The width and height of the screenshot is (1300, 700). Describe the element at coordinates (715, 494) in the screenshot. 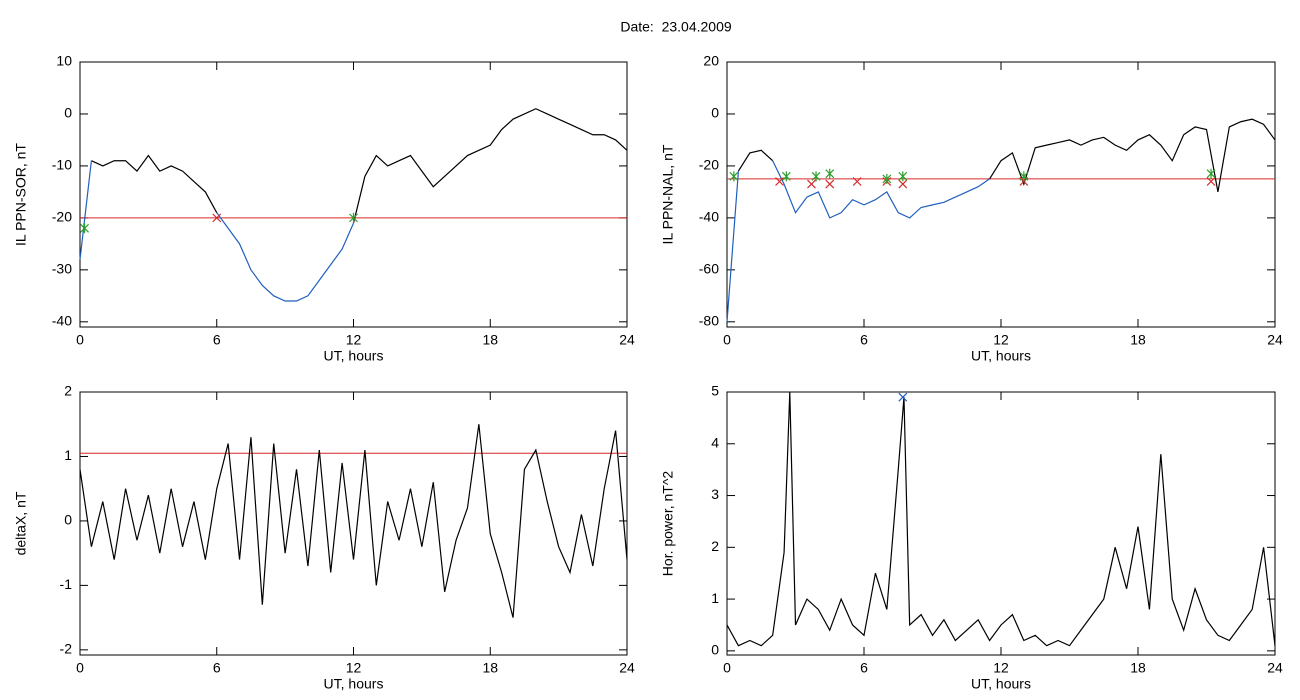

I see `y-tick-label: 3` at that location.